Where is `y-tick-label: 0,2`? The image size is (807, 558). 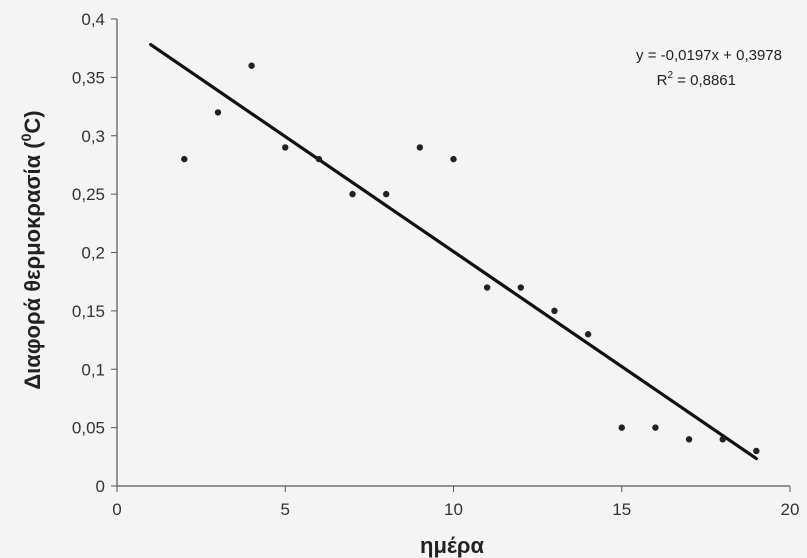 y-tick-label: 0,2 is located at coordinates (93, 253).